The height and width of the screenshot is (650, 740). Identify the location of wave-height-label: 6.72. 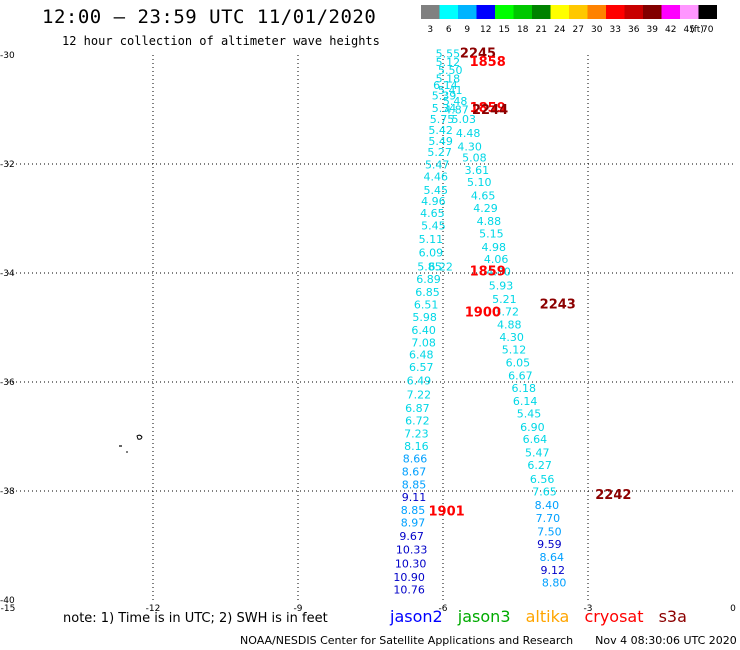
(417, 421).